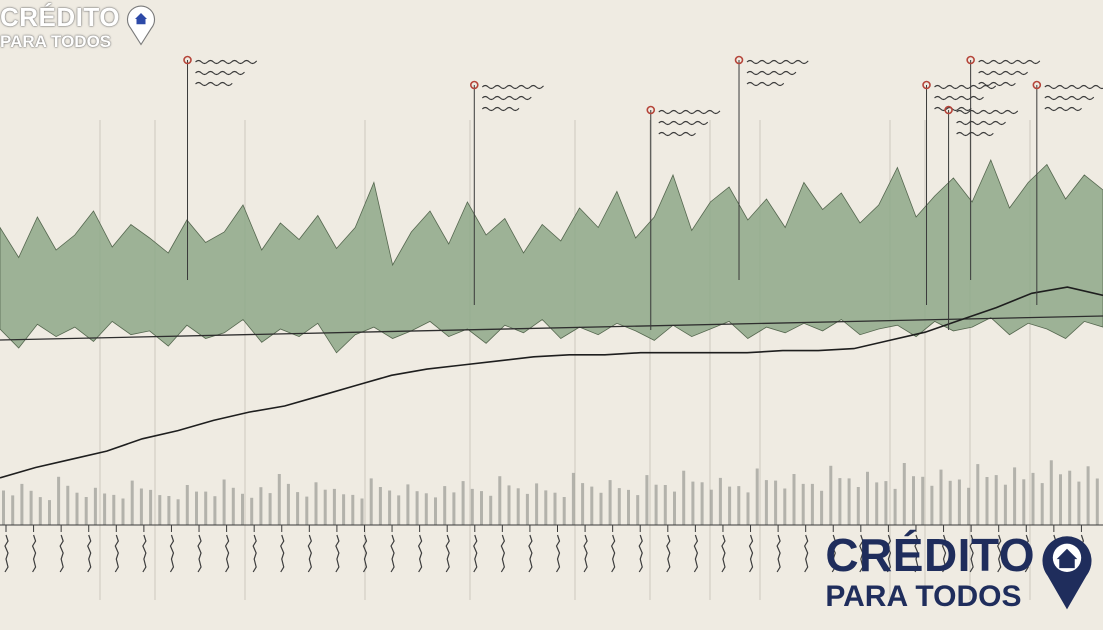 This screenshot has width=1103, height=630. I want to click on brand-tagline: PARA TODOS, so click(56, 41).